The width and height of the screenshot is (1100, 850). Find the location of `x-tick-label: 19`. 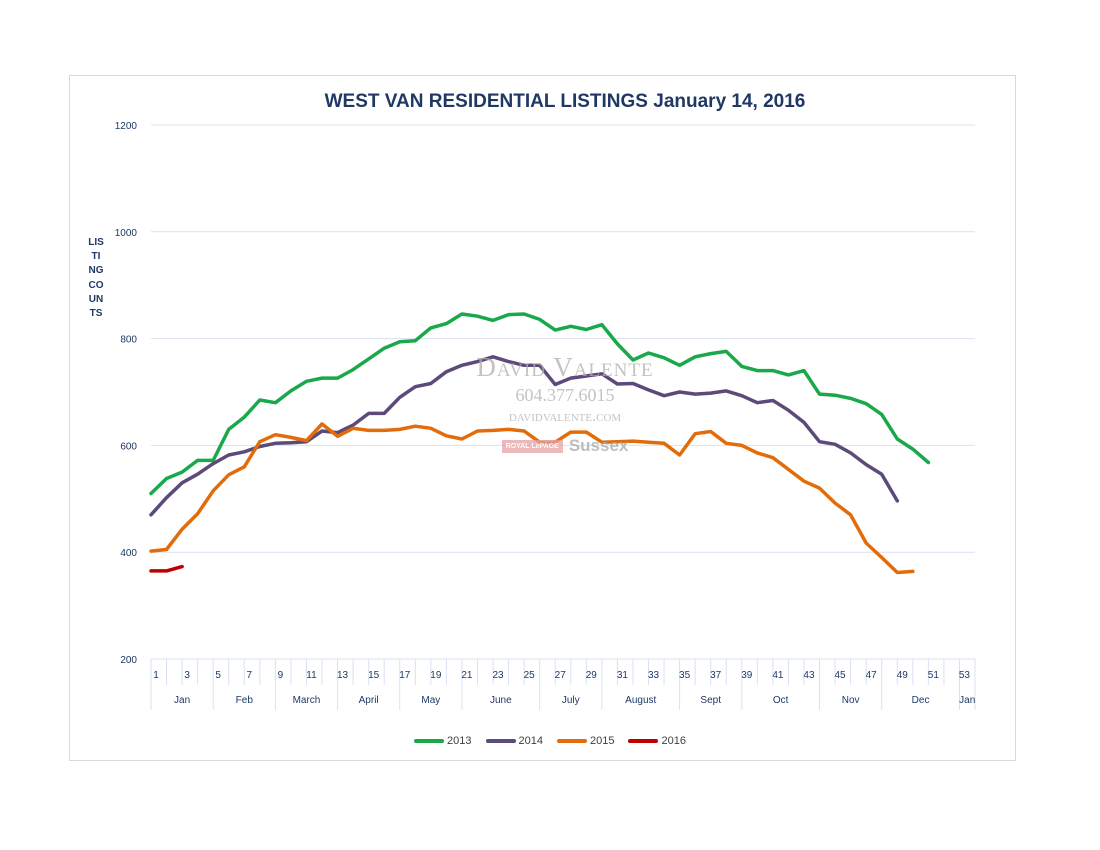

x-tick-label: 19 is located at coordinates (436, 675).